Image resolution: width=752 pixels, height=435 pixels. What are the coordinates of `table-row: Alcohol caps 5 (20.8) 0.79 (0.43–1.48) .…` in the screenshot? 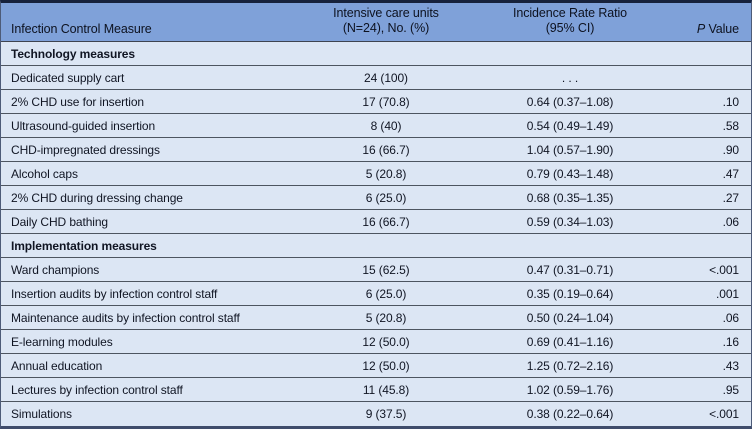 It's located at (376, 174).